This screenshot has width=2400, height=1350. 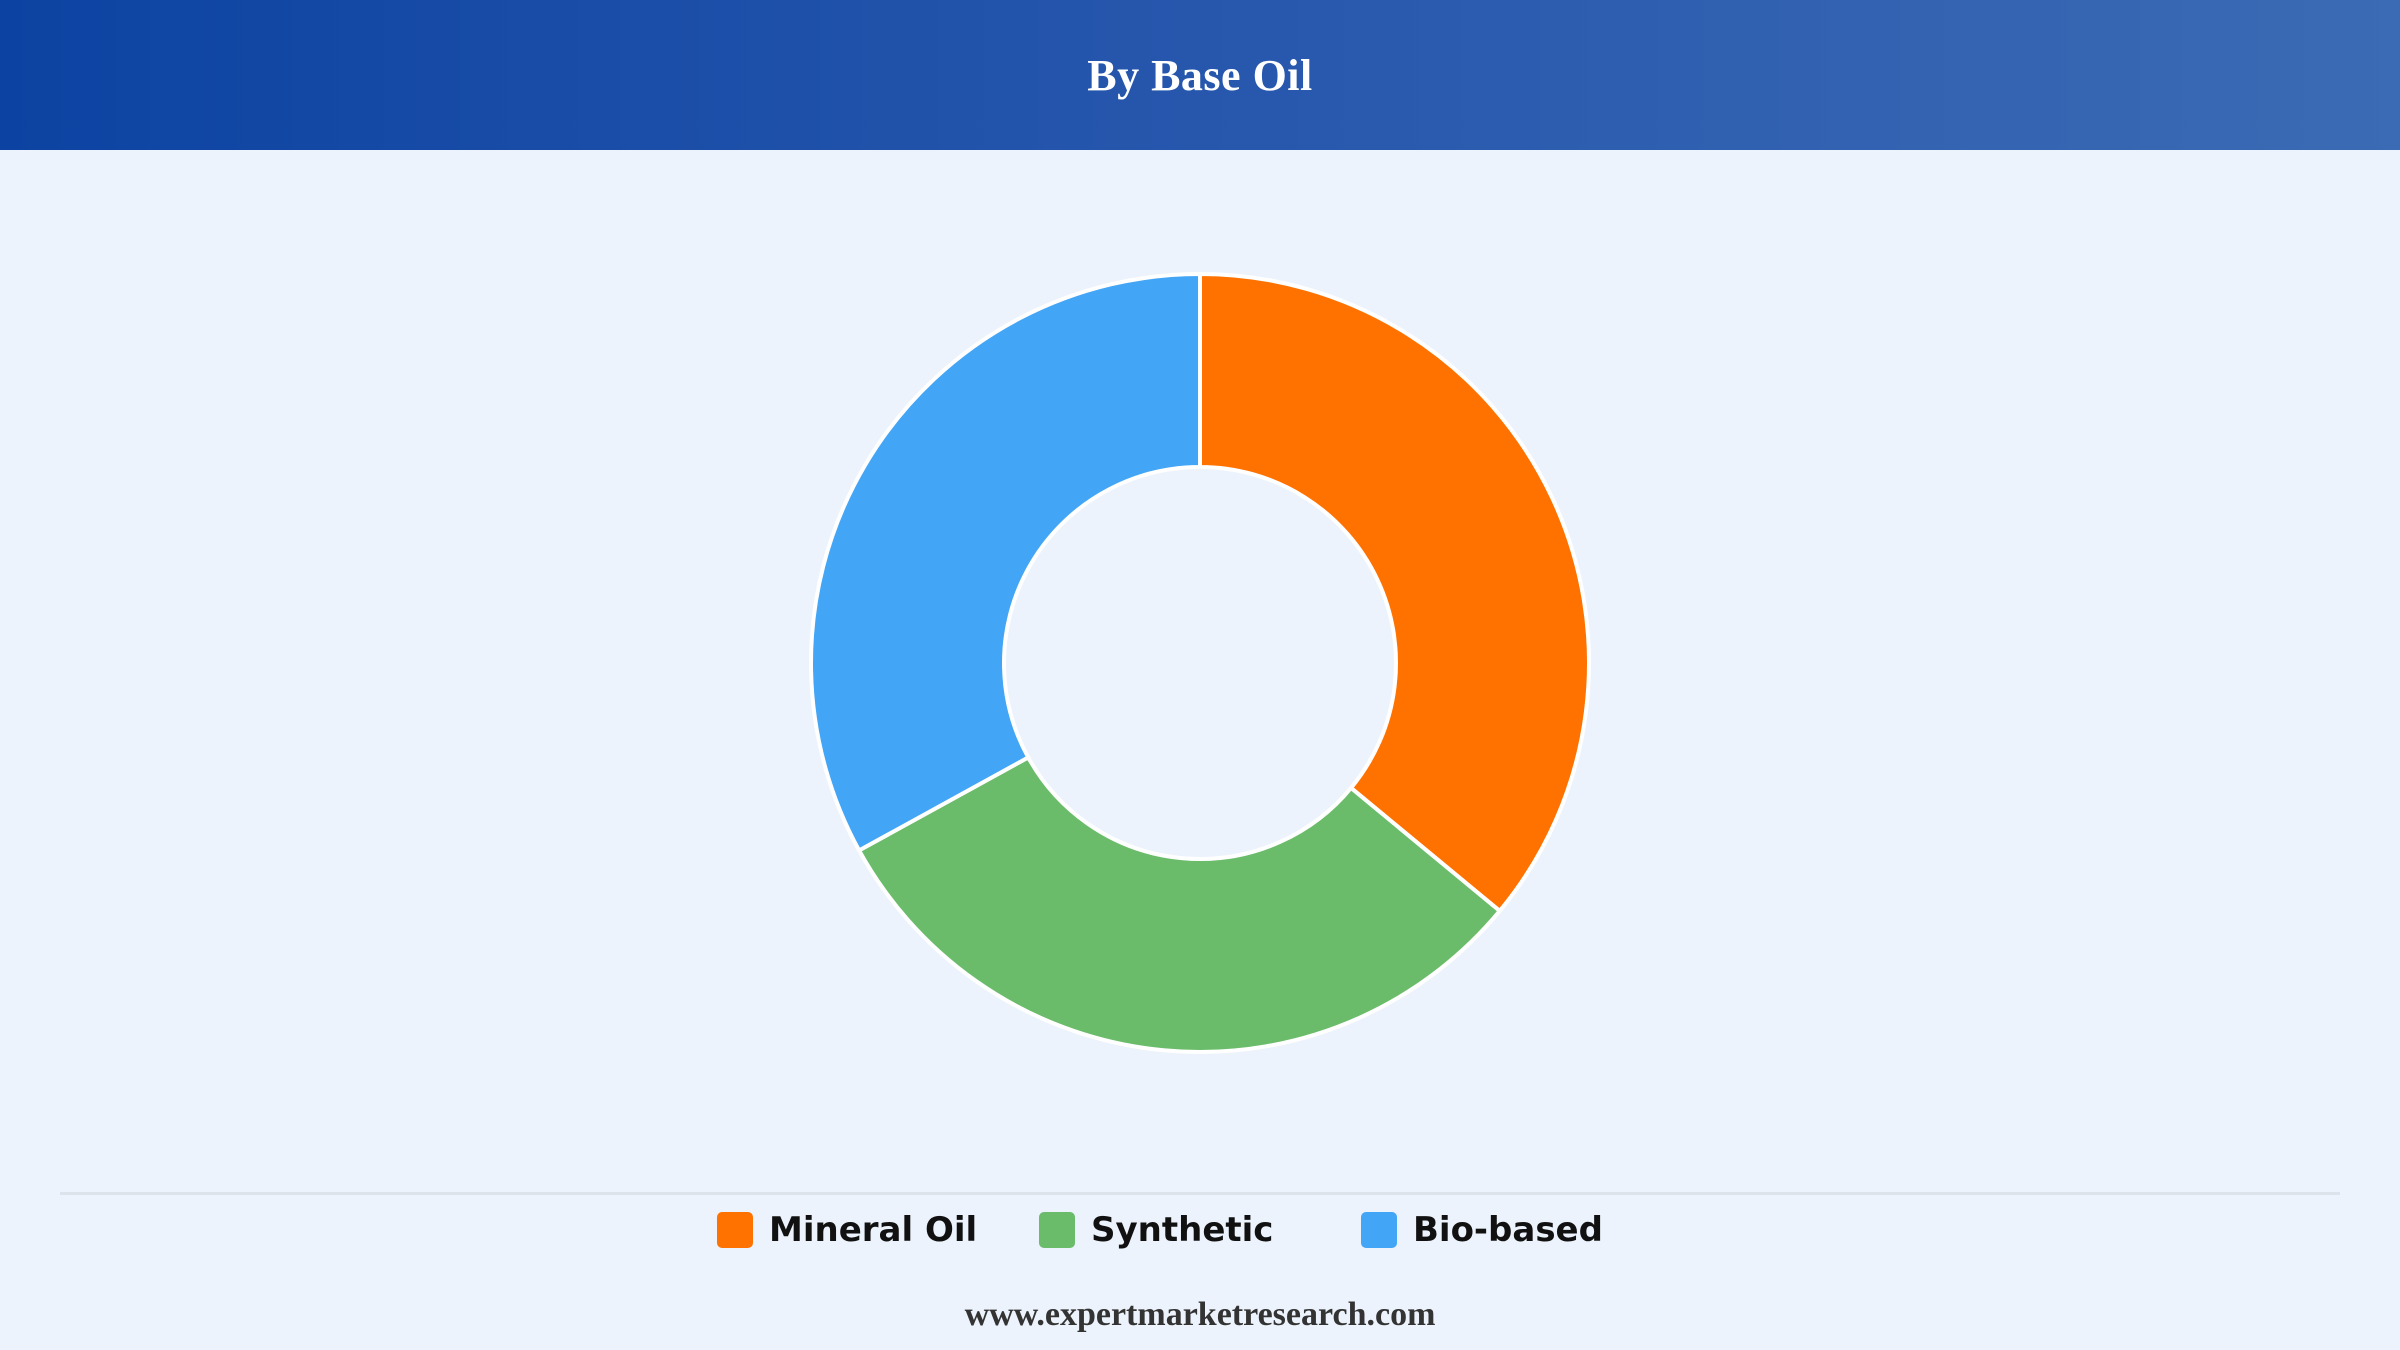 What do you see at coordinates (1182, 1230) in the screenshot?
I see `legend-label-synthetic: Synthetic` at bounding box center [1182, 1230].